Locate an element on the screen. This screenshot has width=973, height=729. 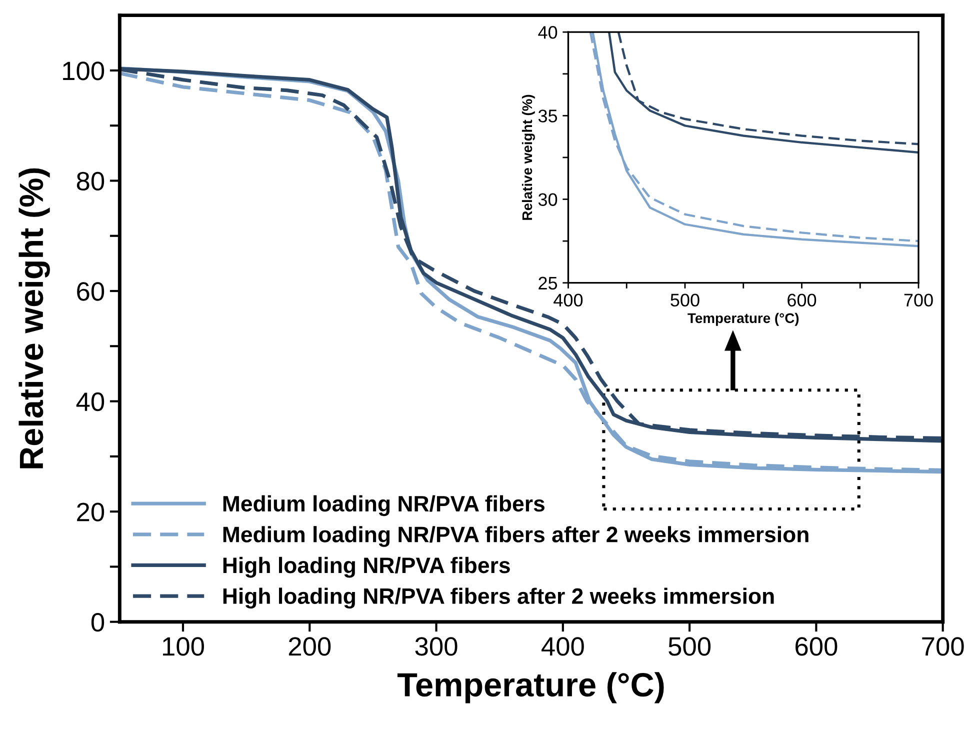
x-tick-label: 200 is located at coordinates (309, 646).